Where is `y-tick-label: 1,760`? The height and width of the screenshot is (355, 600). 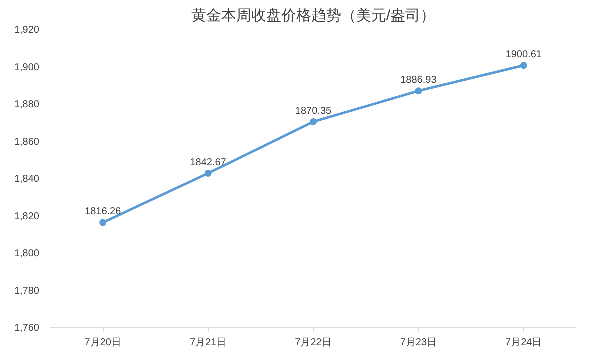 y-tick-label: 1,760 is located at coordinates (27, 328).